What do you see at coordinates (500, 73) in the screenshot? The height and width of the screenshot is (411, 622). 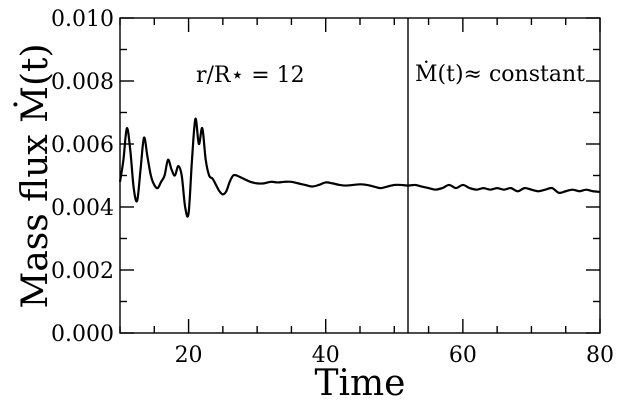 I see `annotation-constant: Ṁ(t)≈ constant` at bounding box center [500, 73].